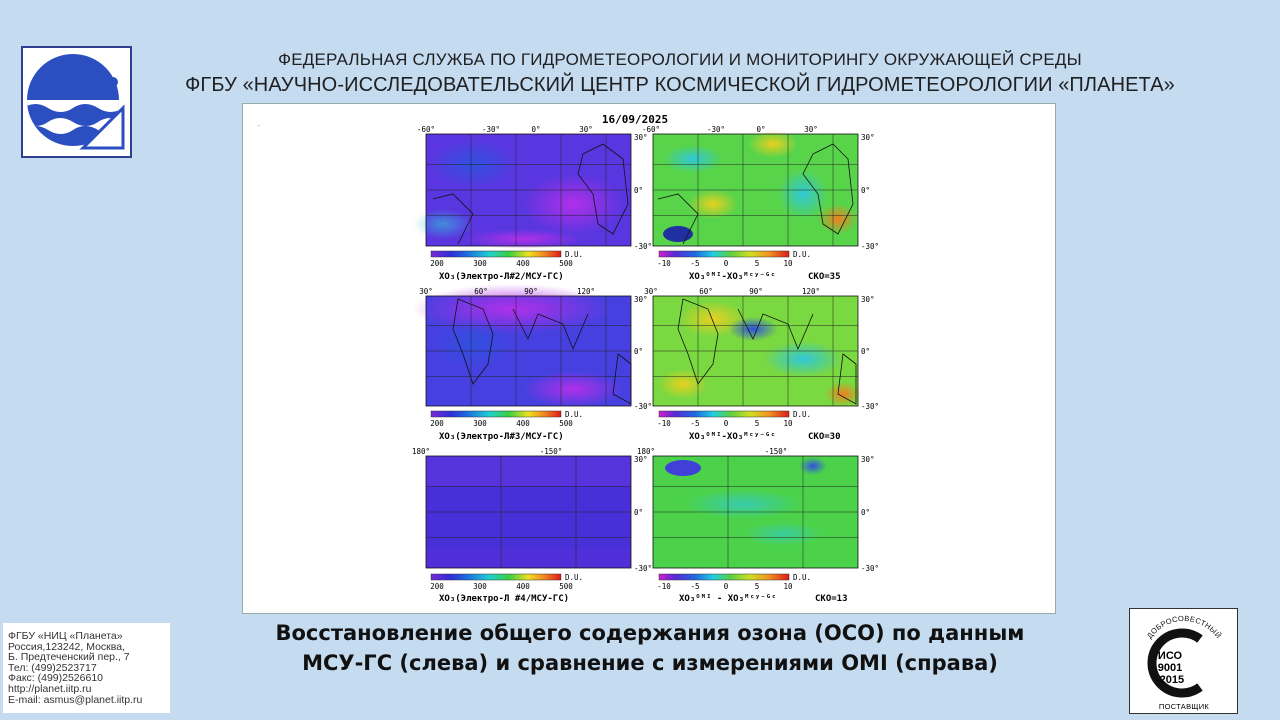 The height and width of the screenshot is (720, 1280). What do you see at coordinates (65, 636) in the screenshot?
I see `contact-line: ФГБУ «НИЦ «Планета»` at bounding box center [65, 636].